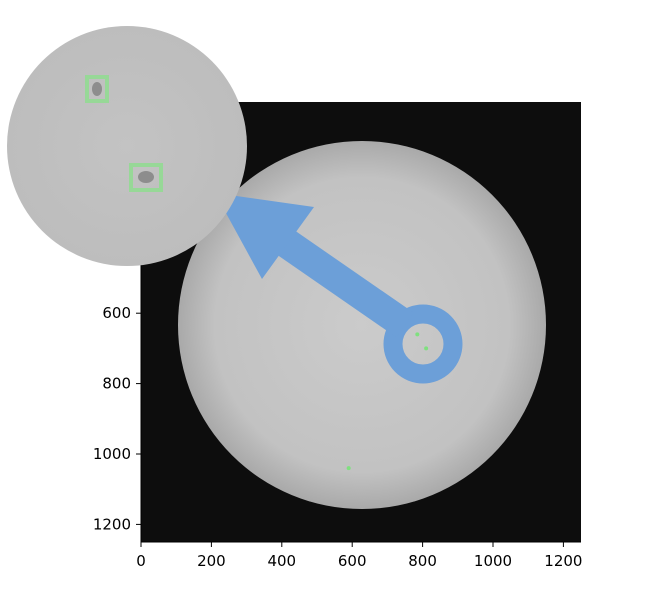 The width and height of the screenshot is (651, 593). What do you see at coordinates (352, 561) in the screenshot?
I see `x-tick-label: 600` at bounding box center [352, 561].